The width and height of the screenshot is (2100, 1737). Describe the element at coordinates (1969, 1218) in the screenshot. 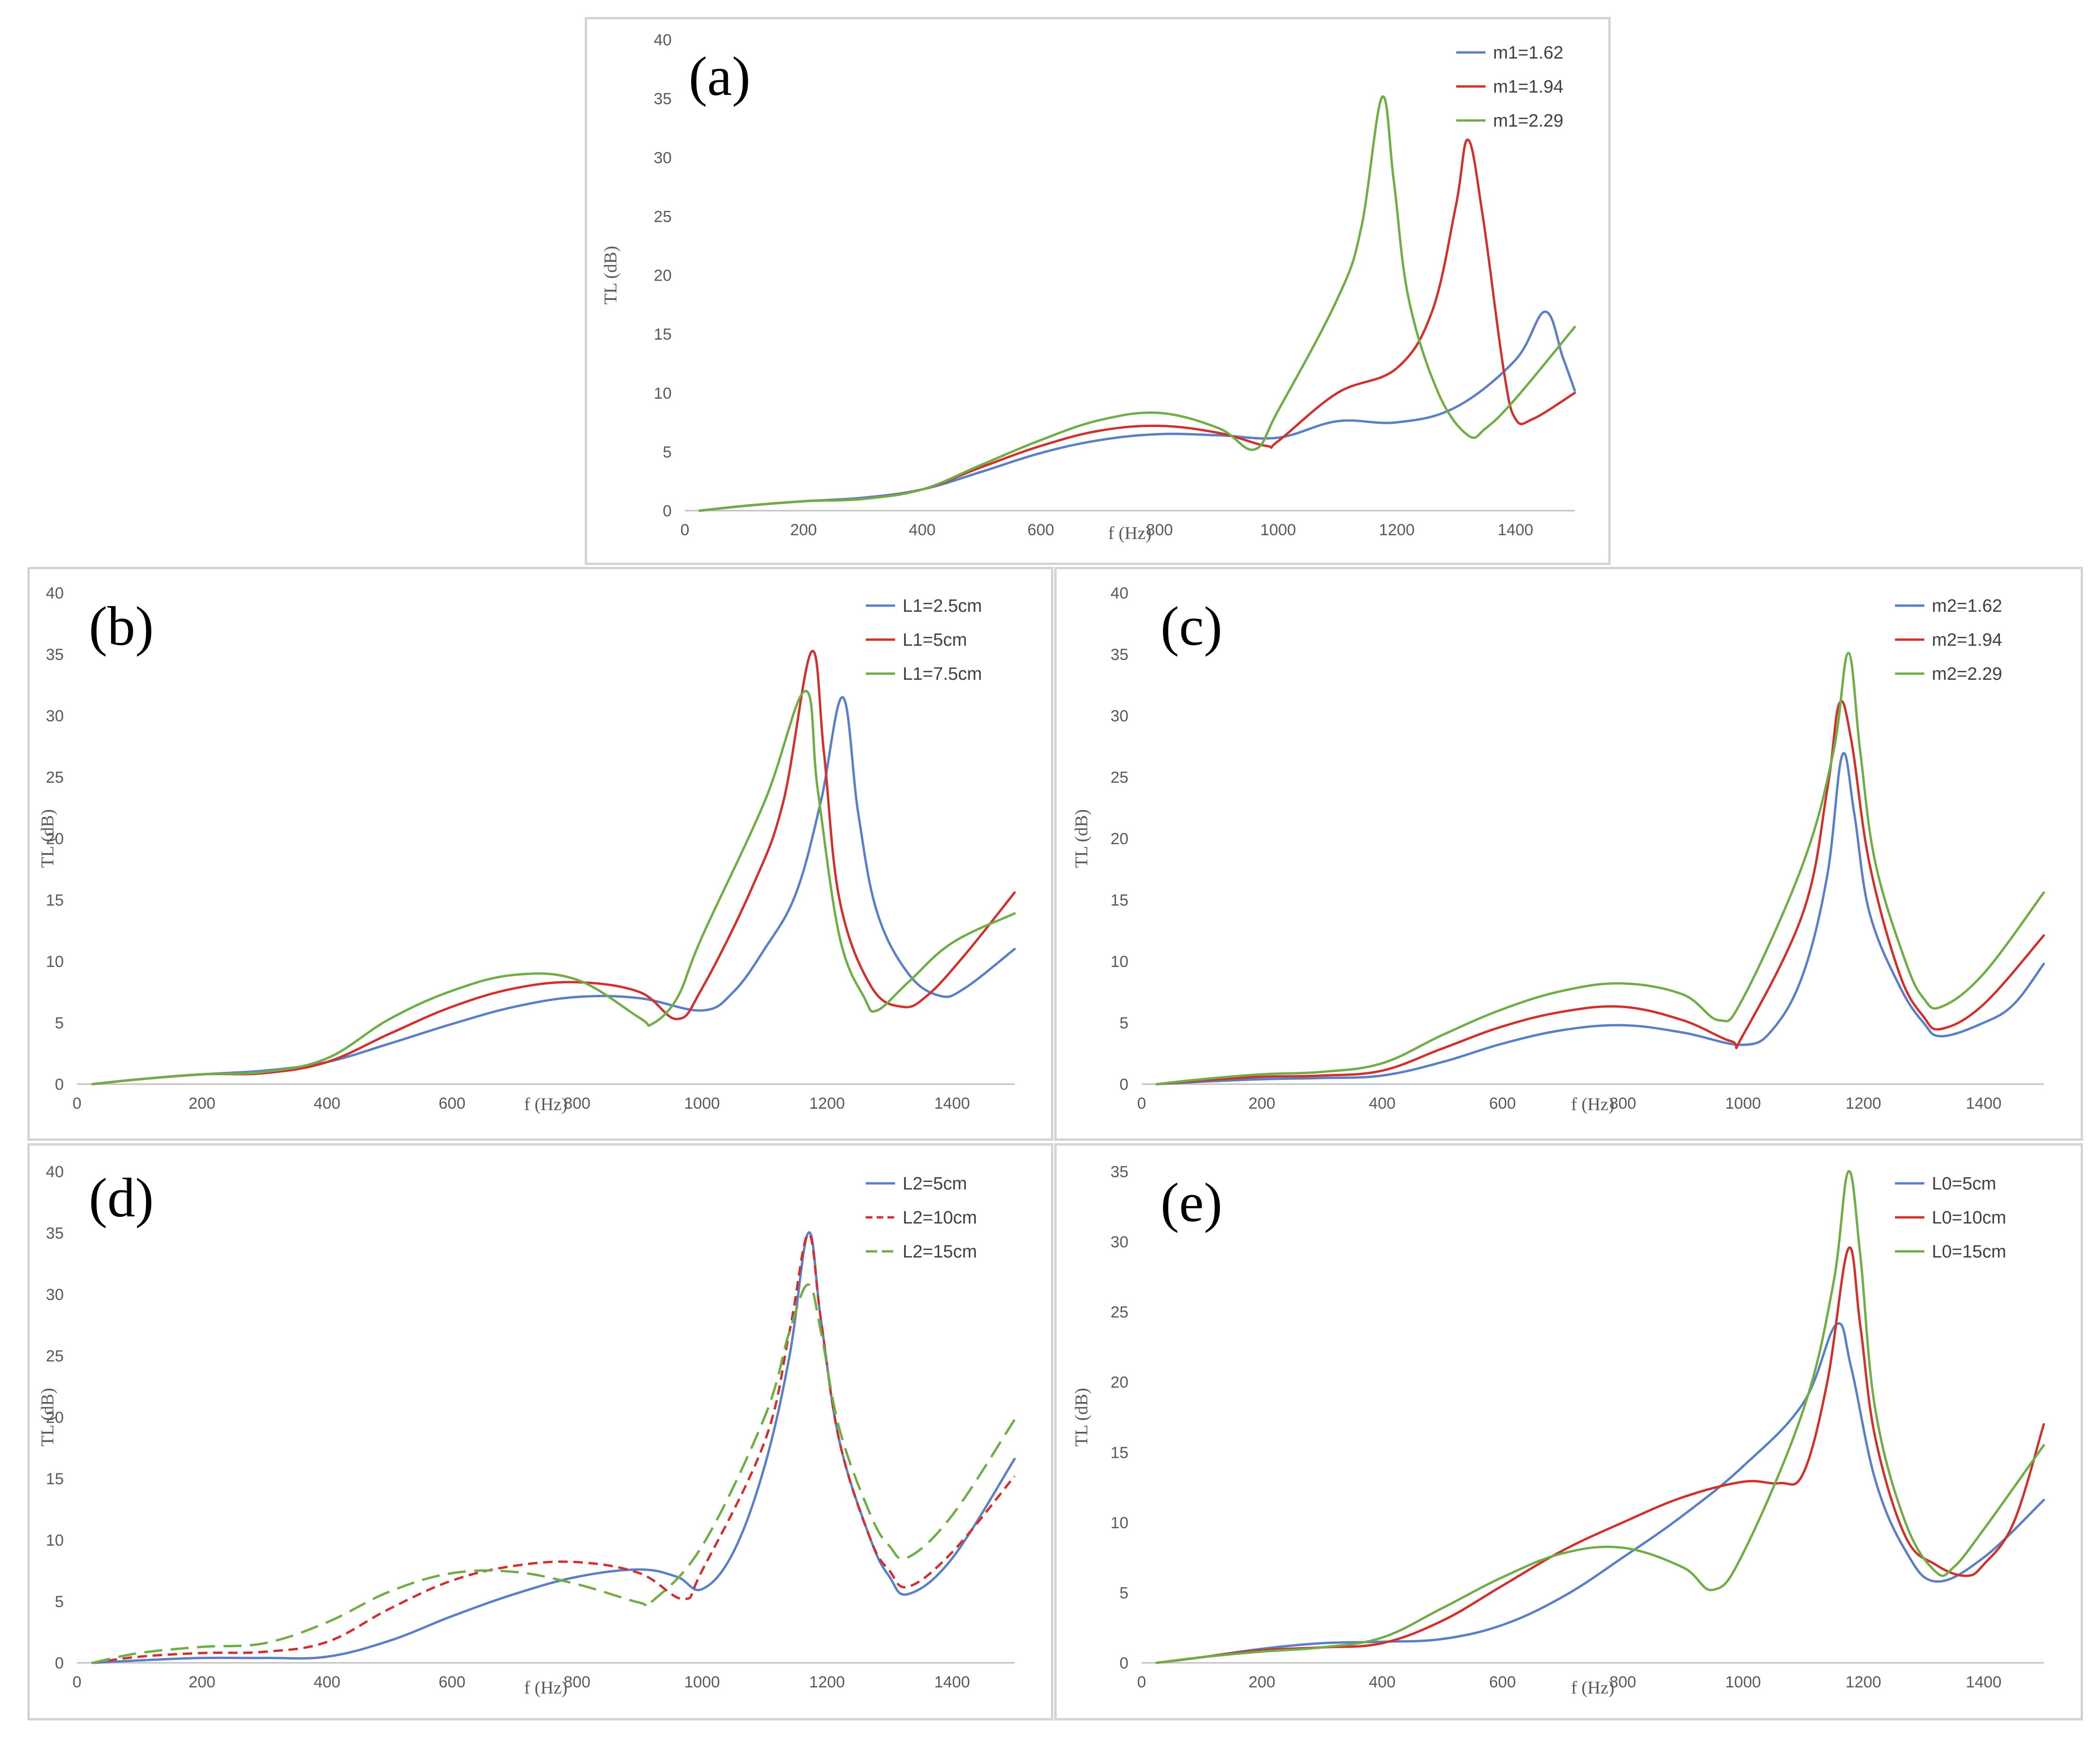

I see `legend-label: L0=10cm` at that location.